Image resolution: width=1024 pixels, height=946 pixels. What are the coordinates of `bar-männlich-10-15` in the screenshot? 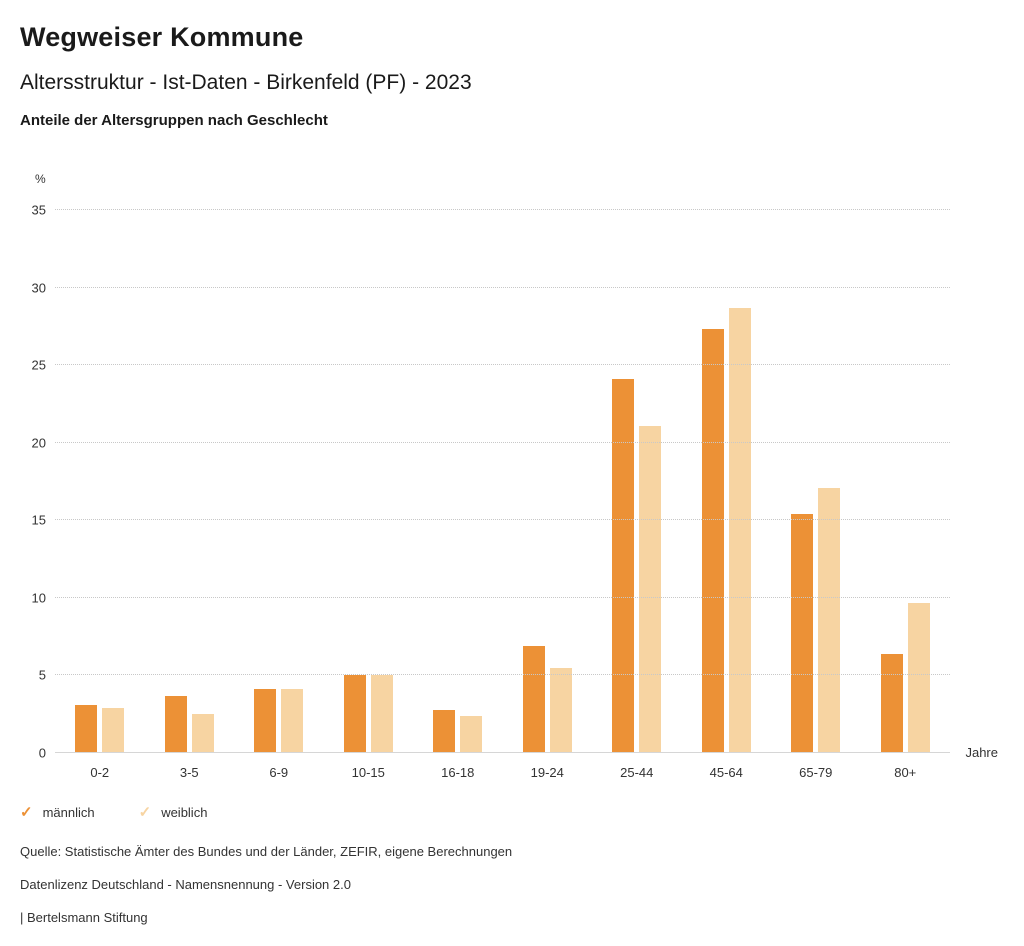 It's located at (354, 714).